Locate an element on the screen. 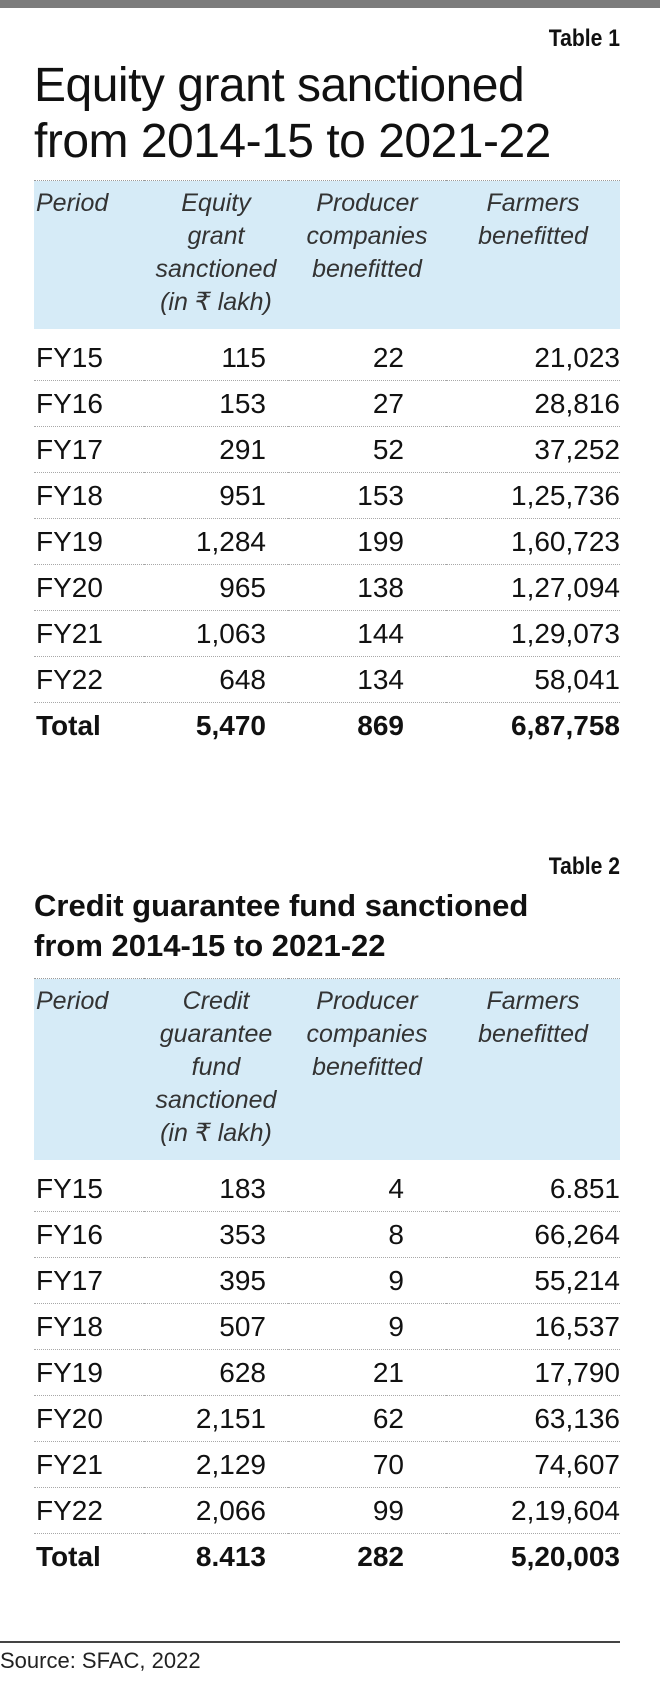 The width and height of the screenshot is (660, 1684). table-1-title-line-1: Equity grant sanctioned is located at coordinates (279, 85).